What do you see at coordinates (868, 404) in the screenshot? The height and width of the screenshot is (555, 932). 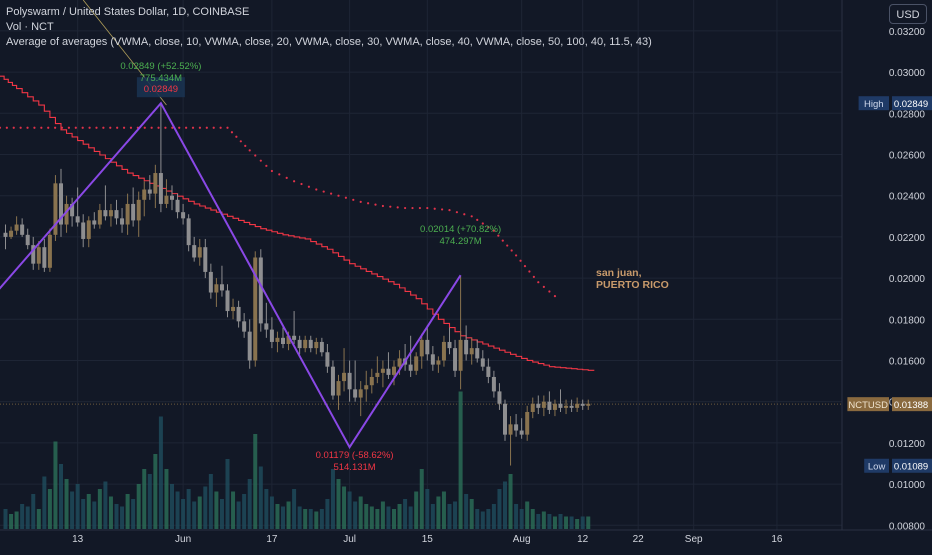 I see `price-label-name-box` at bounding box center [868, 404].